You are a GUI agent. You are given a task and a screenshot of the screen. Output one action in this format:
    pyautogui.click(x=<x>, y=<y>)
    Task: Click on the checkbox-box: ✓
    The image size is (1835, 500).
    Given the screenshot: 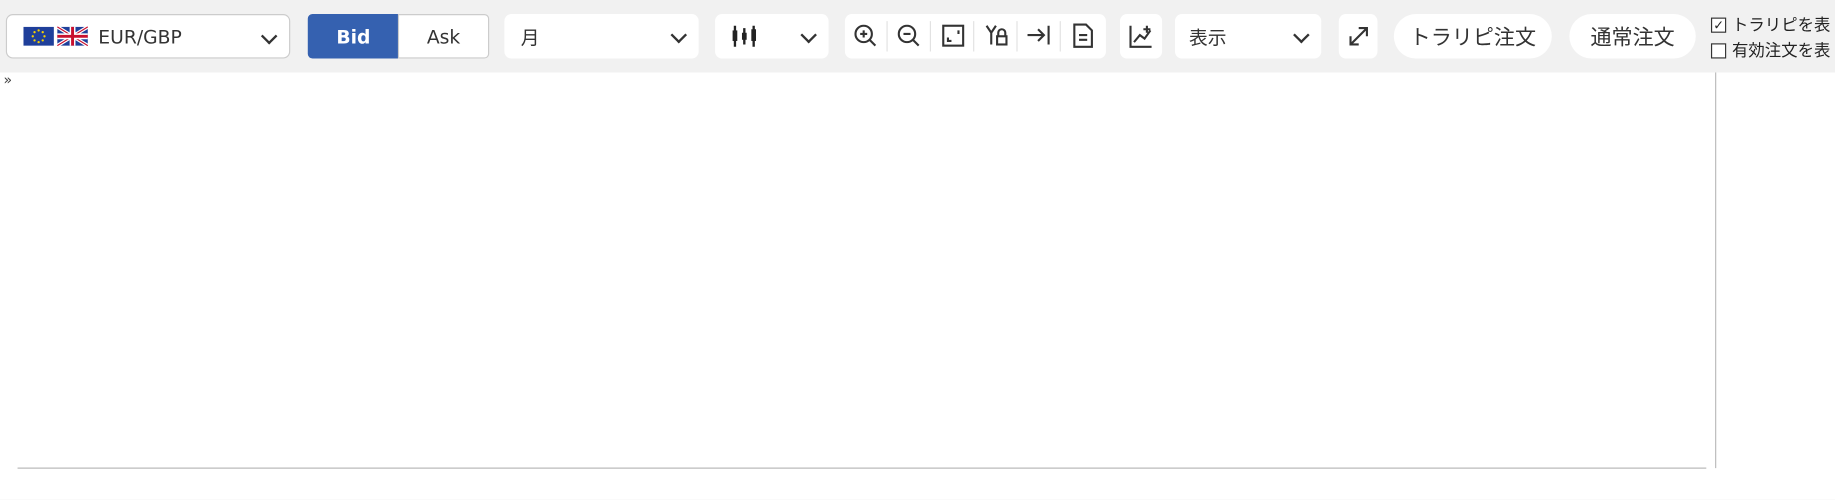 What is the action you would take?
    pyautogui.click(x=1718, y=24)
    